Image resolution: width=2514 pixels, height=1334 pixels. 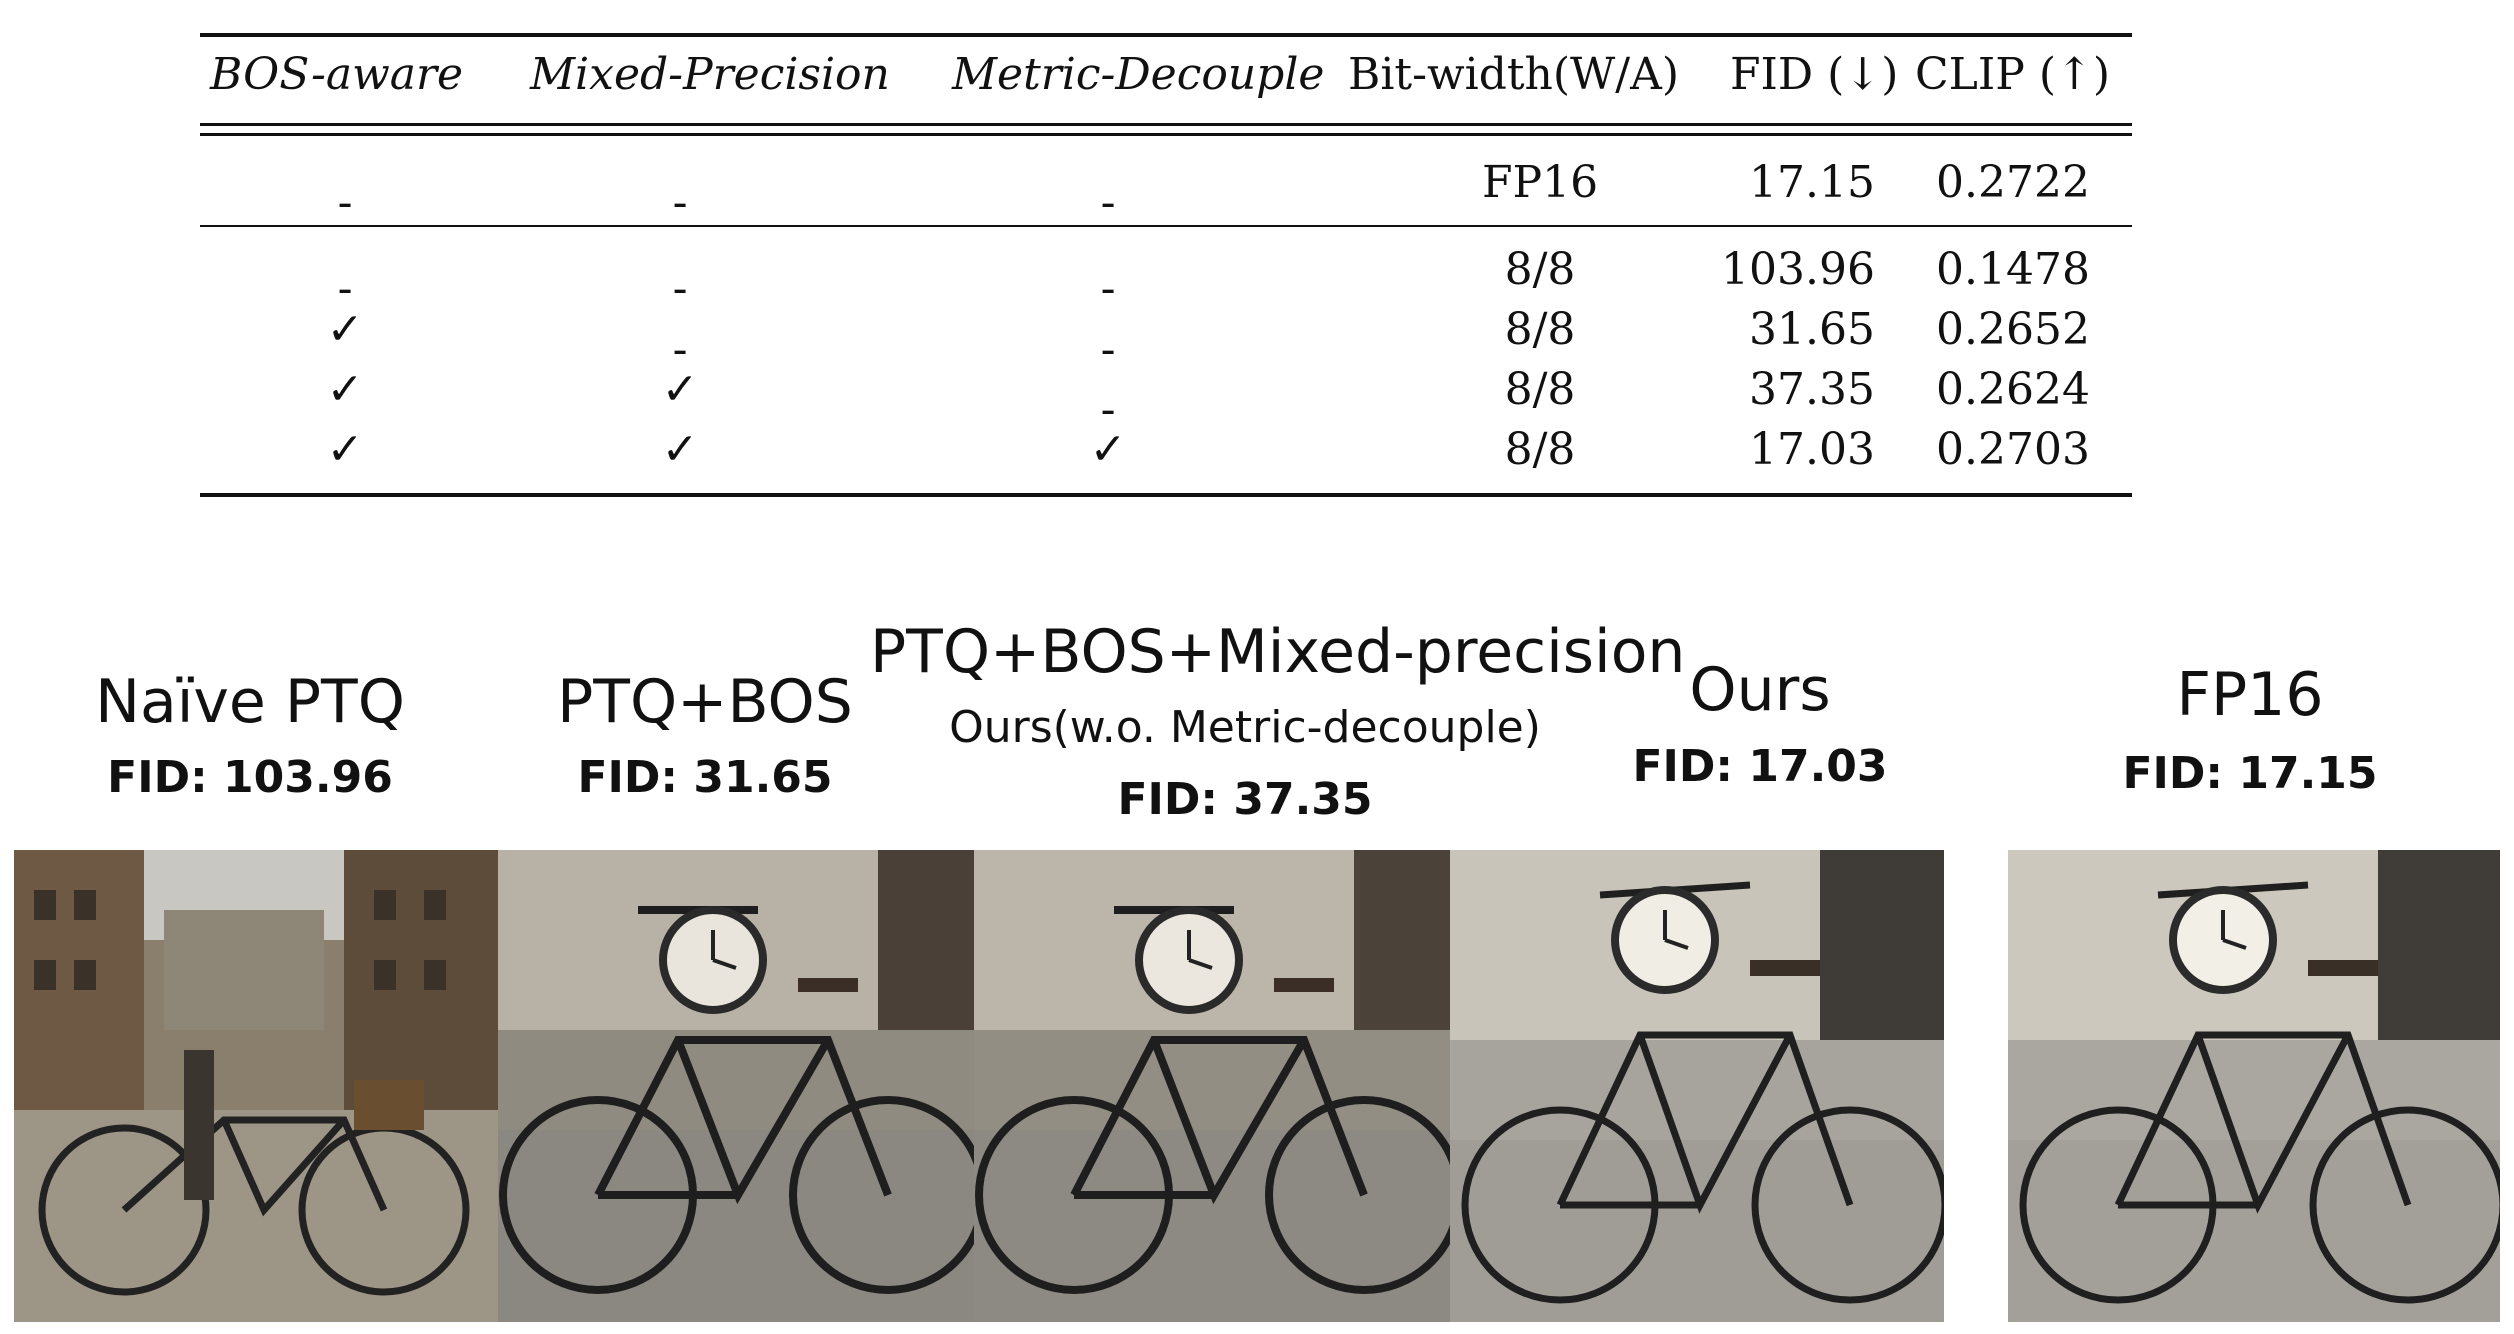 What do you see at coordinates (2013, 269) in the screenshot?
I see `table-cell-clip: 0.1478` at bounding box center [2013, 269].